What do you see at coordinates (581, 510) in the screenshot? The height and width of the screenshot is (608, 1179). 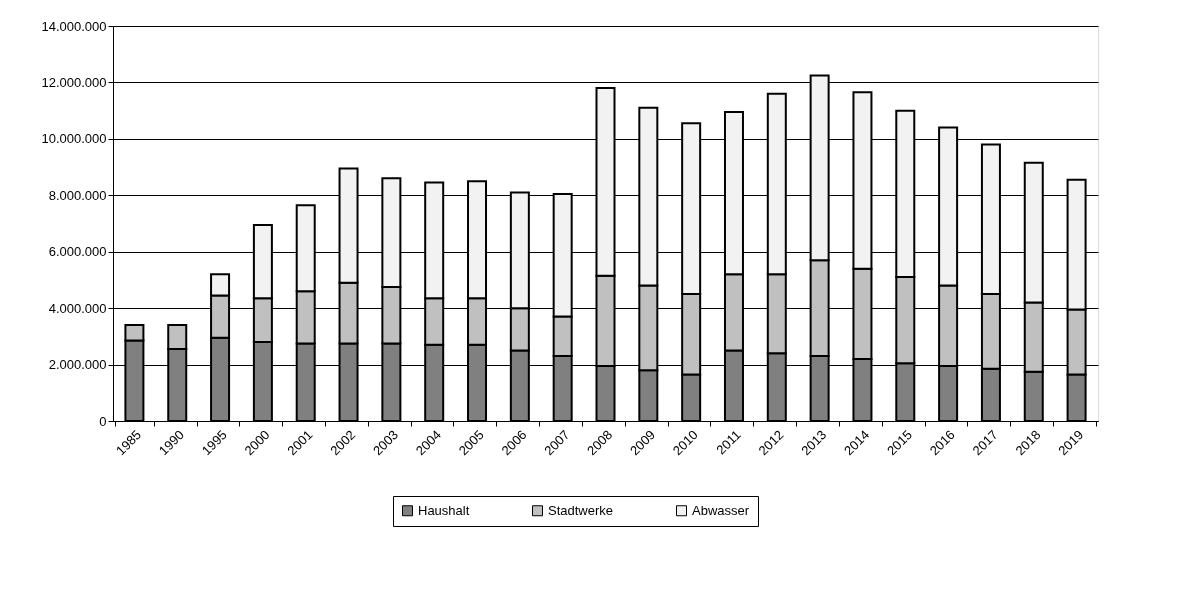 I see `legend-label: Stadtwerke` at bounding box center [581, 510].